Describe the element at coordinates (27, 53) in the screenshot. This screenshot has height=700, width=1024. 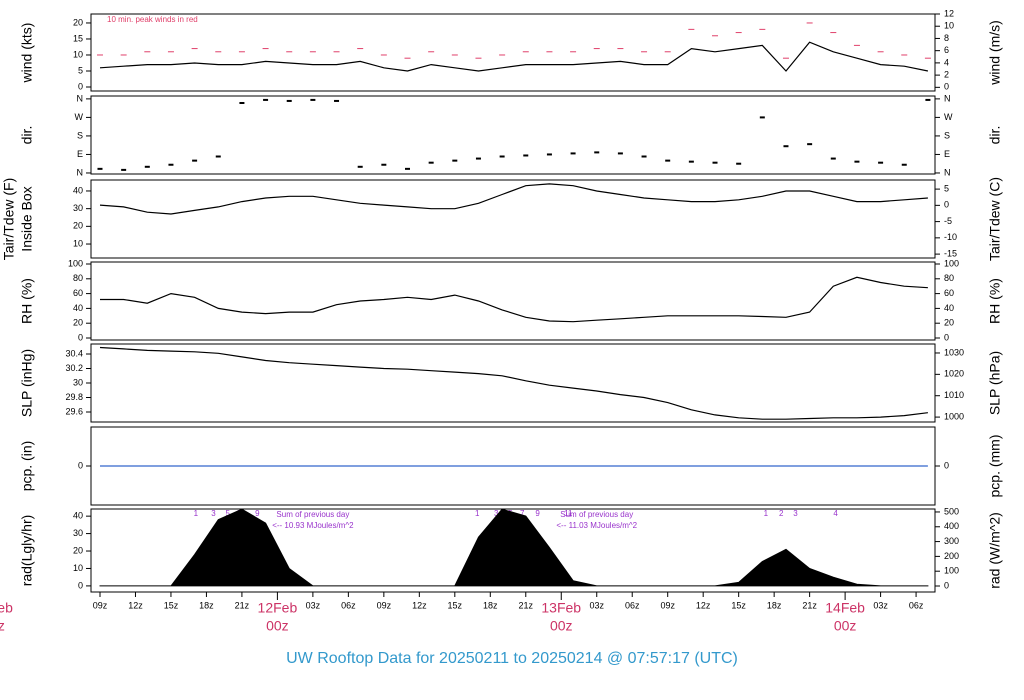
I see `y-axis-label: wind (kts)` at that location.